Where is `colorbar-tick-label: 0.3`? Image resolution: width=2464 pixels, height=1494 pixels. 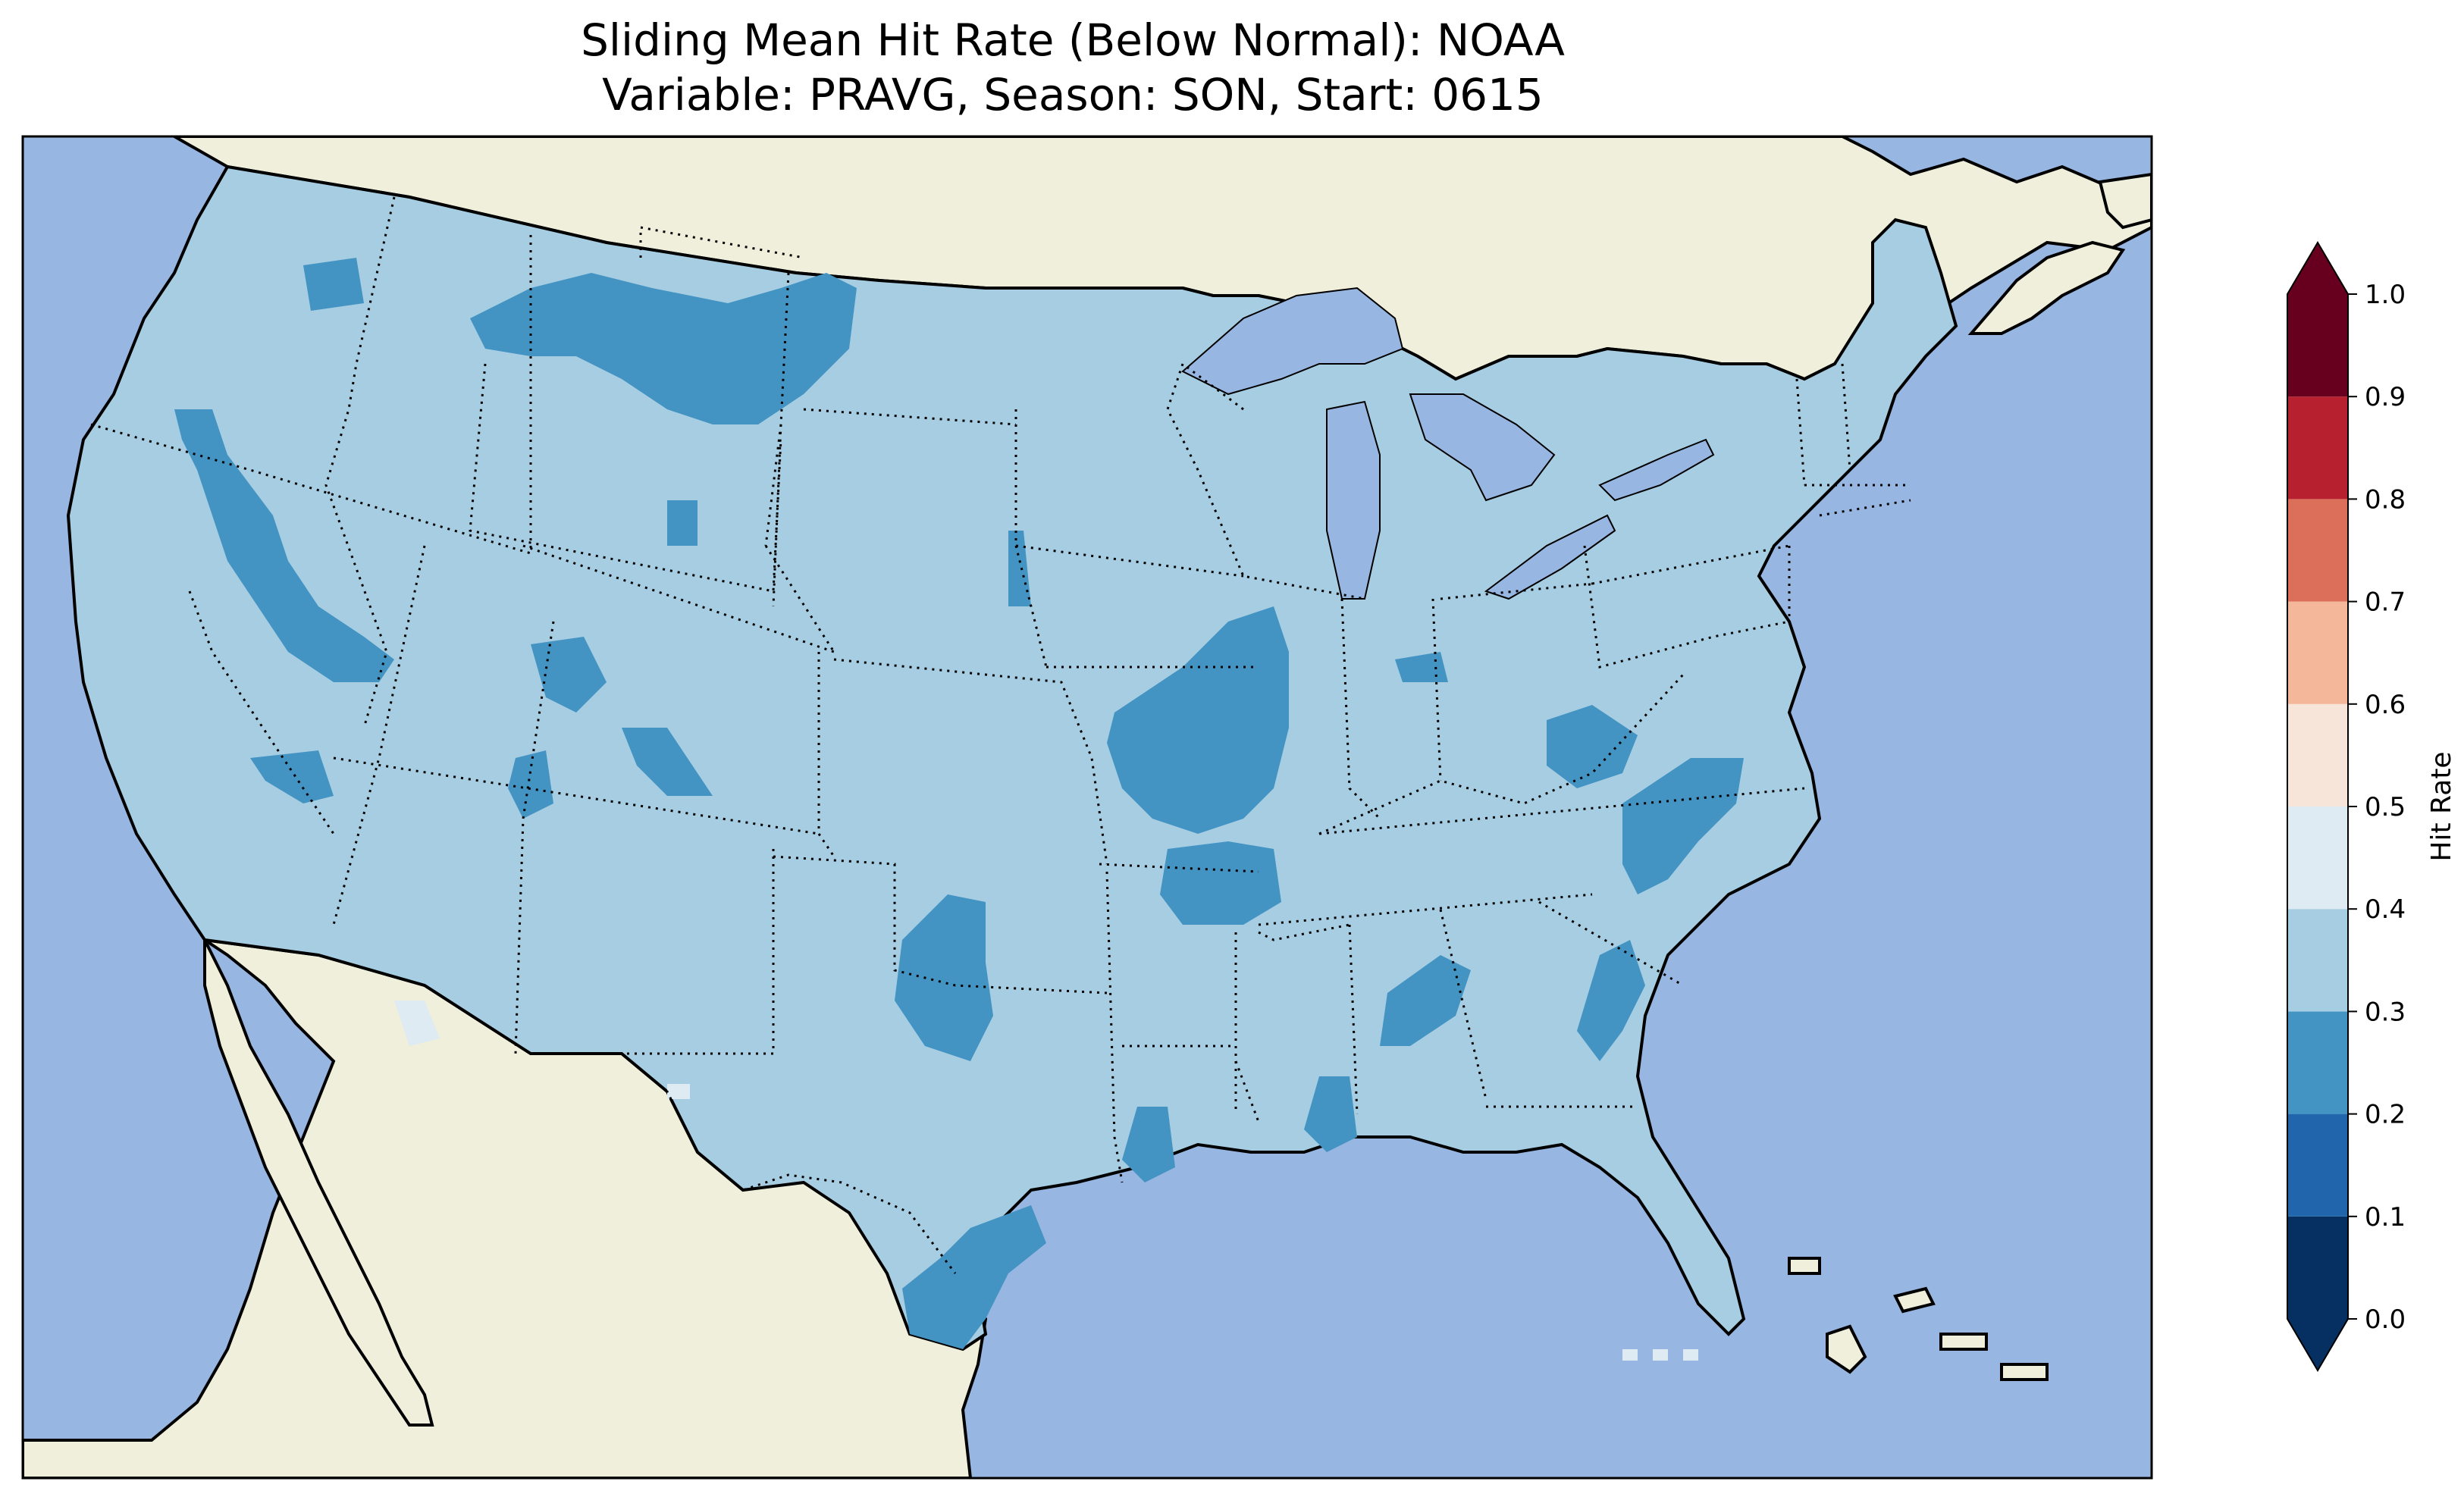 colorbar-tick-label: 0.3 is located at coordinates (2385, 1012).